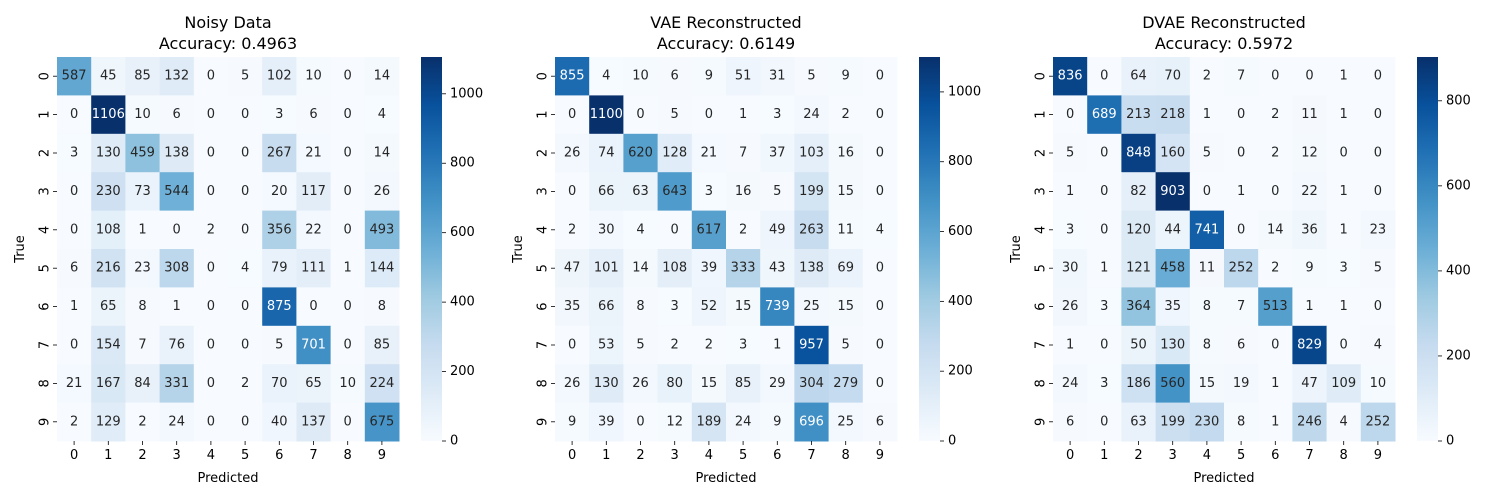 Image resolution: width=1500 pixels, height=500 pixels. Describe the element at coordinates (74, 455) in the screenshot. I see `x-tick-label: 0` at that location.